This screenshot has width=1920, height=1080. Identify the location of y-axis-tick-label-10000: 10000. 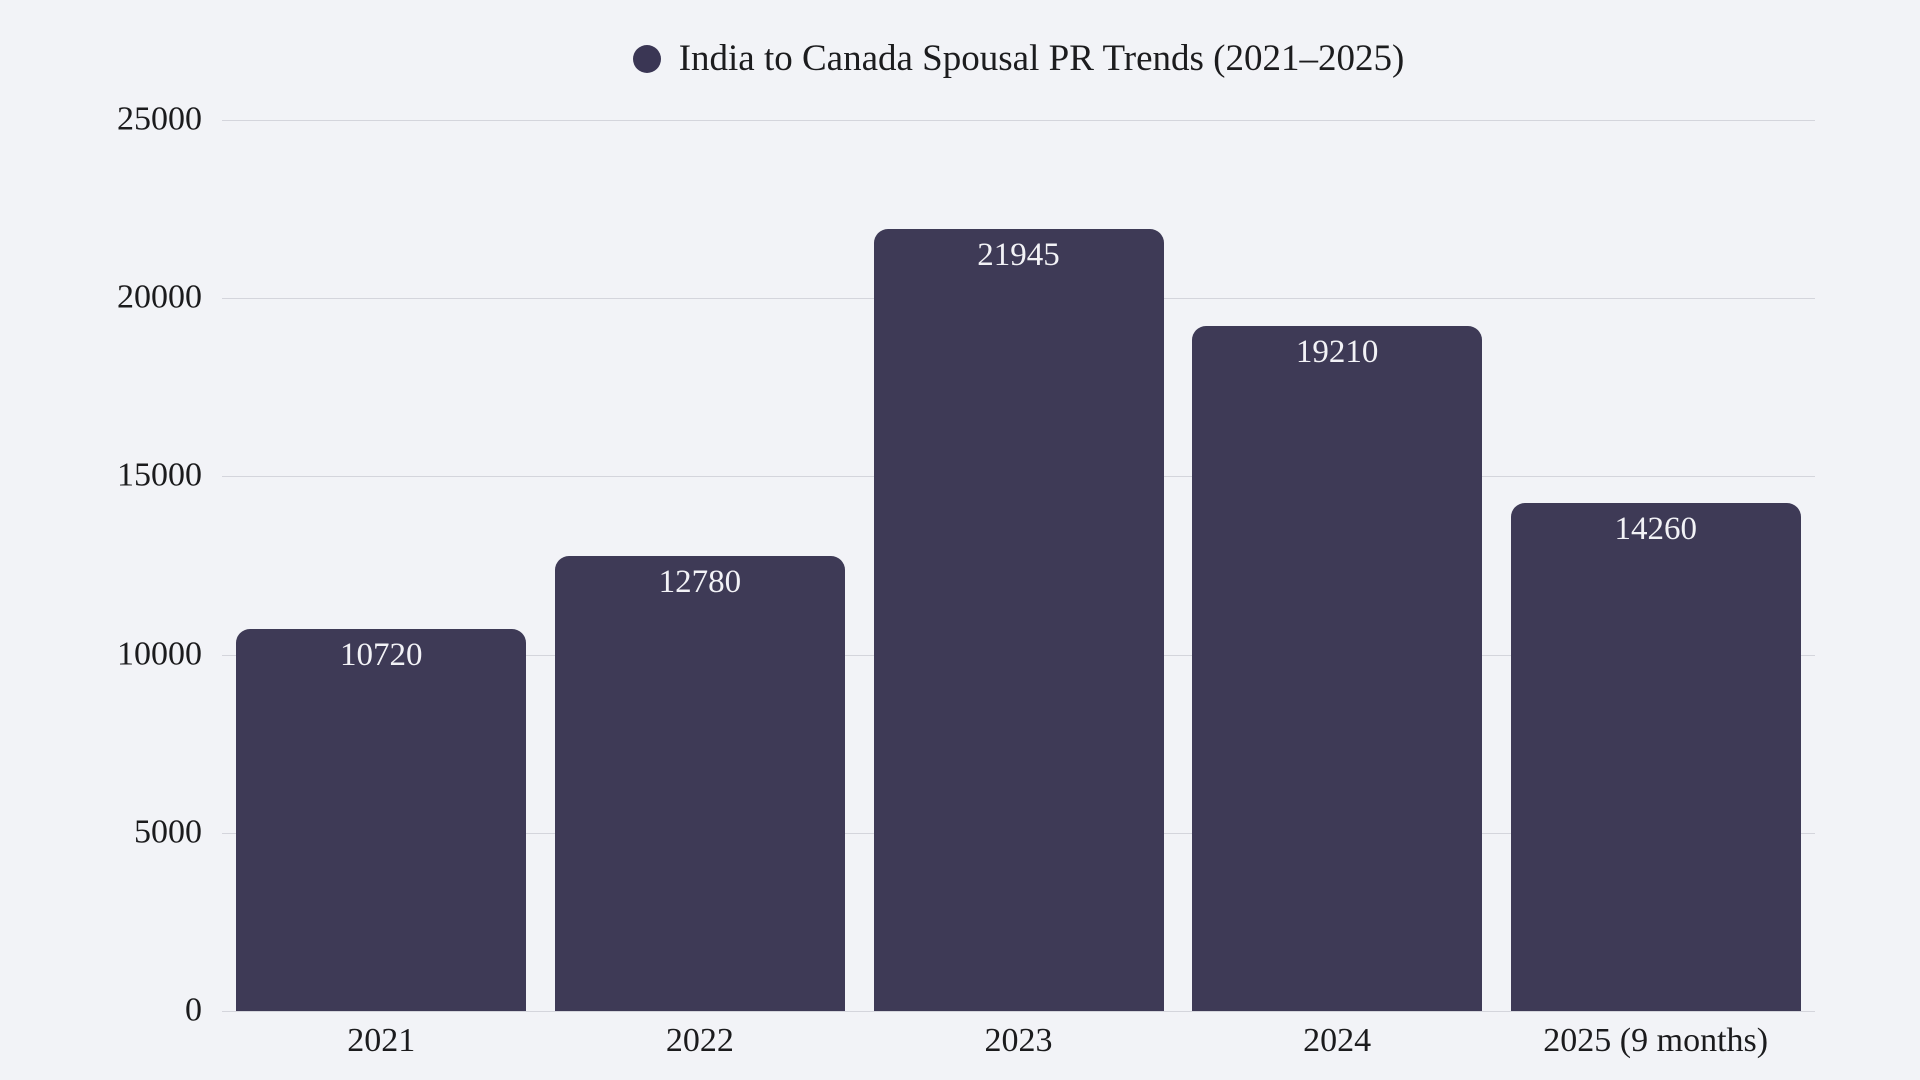
(159, 653).